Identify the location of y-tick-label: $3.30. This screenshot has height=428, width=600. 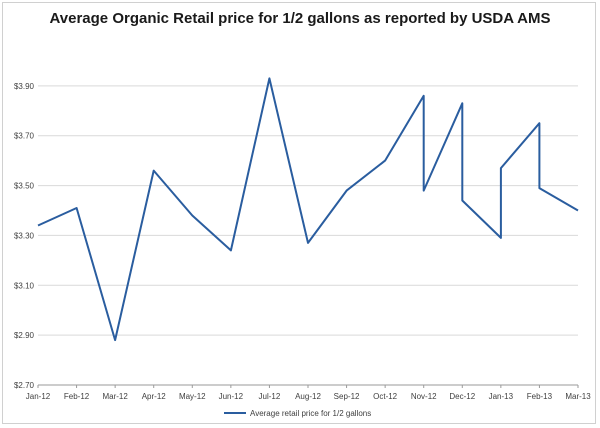
(24, 235).